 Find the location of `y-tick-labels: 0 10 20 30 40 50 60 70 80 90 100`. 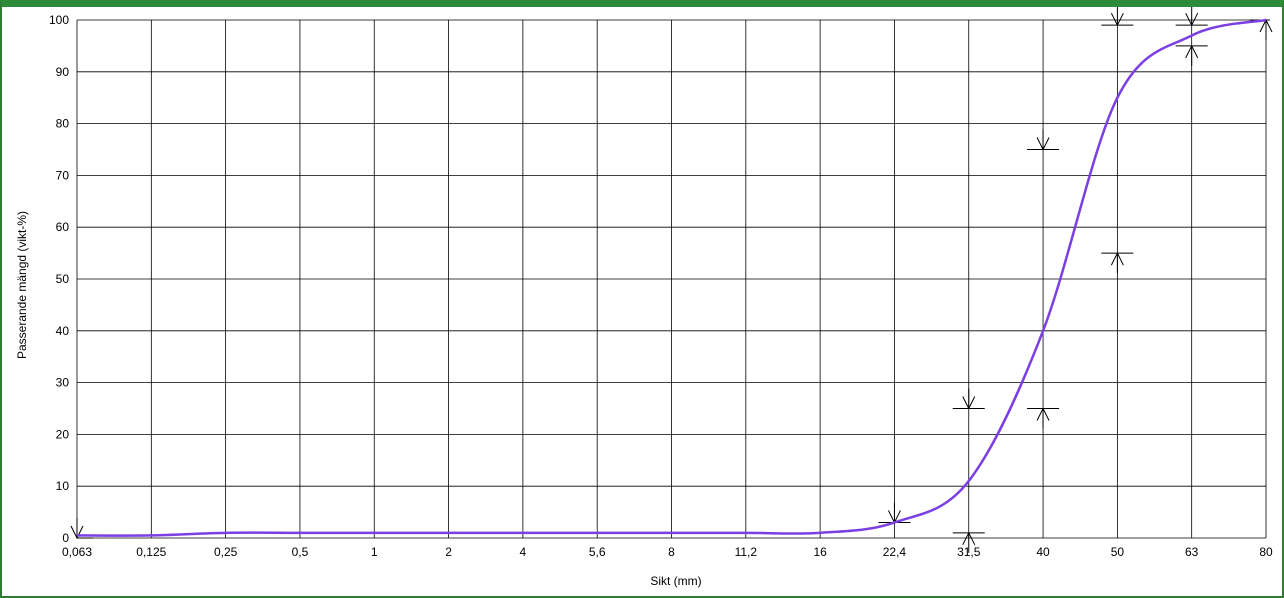

y-tick-labels: 0 10 20 30 40 50 60 70 80 90 100 is located at coordinates (59, 279).